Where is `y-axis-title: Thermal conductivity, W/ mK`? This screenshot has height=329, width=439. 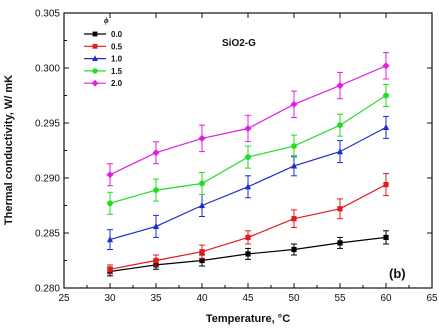 y-axis-title: Thermal conductivity, W/ mK is located at coordinates (9, 150).